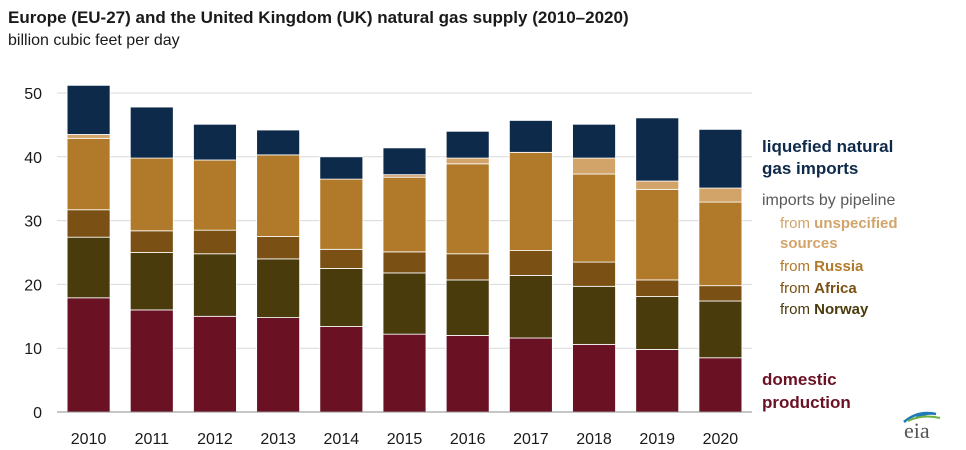 The width and height of the screenshot is (966, 450). What do you see at coordinates (799, 379) in the screenshot?
I see `legend-domestic-line1: domestic` at bounding box center [799, 379].